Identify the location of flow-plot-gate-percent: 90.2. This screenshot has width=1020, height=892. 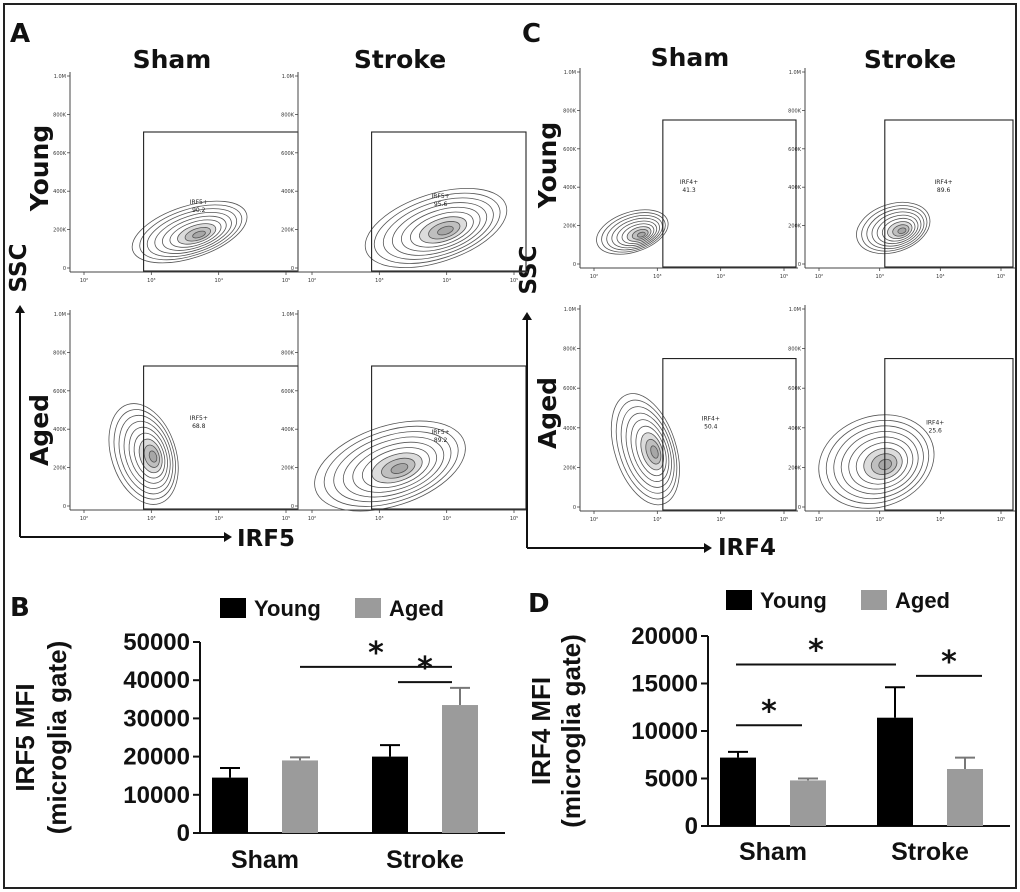
(199, 210).